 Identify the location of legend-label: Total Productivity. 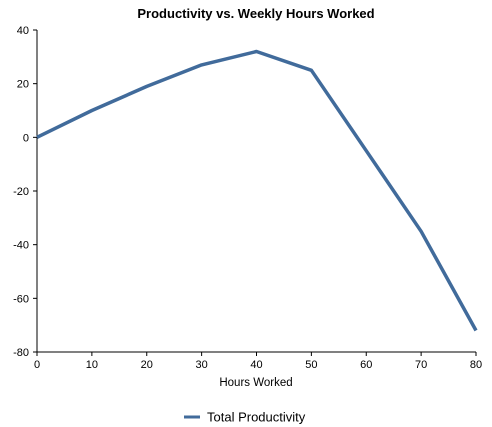
(256, 417).